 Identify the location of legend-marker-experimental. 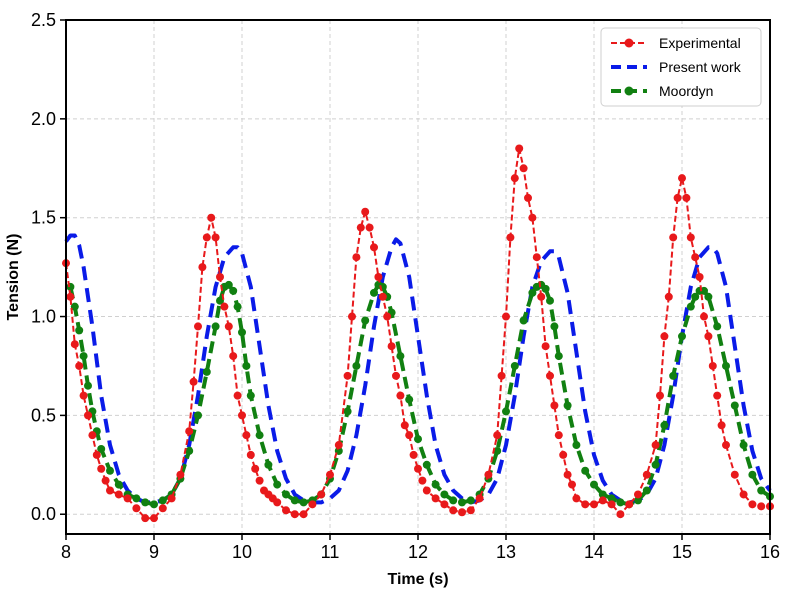
(629, 43).